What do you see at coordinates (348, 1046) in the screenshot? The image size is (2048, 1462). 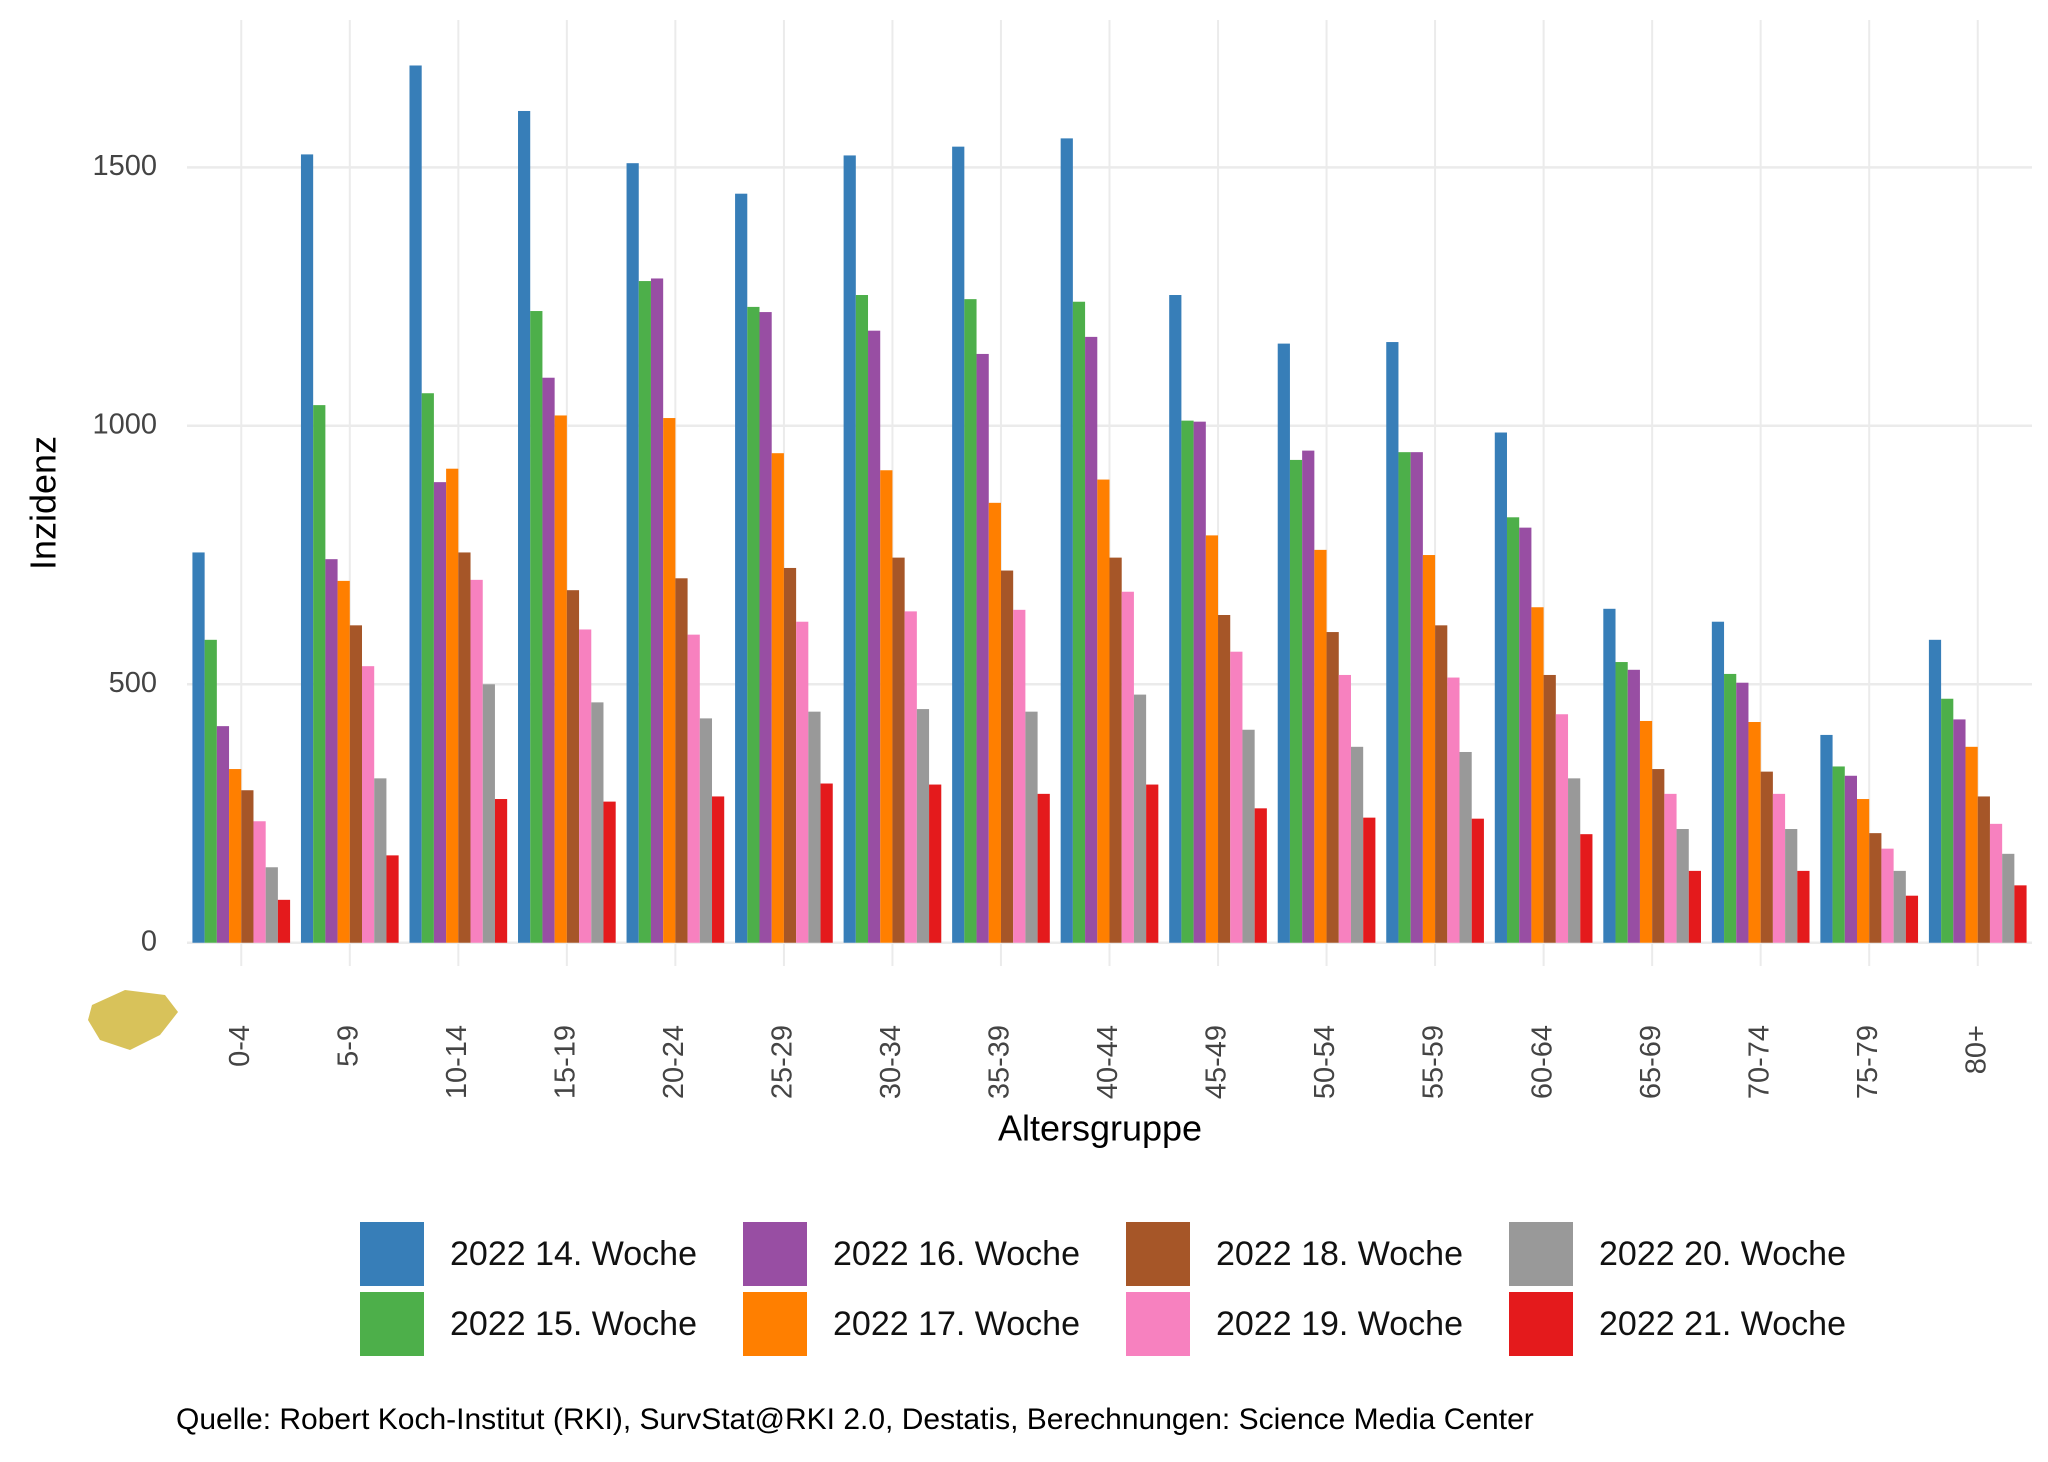 I see `x-tick-label: 5-9` at bounding box center [348, 1046].